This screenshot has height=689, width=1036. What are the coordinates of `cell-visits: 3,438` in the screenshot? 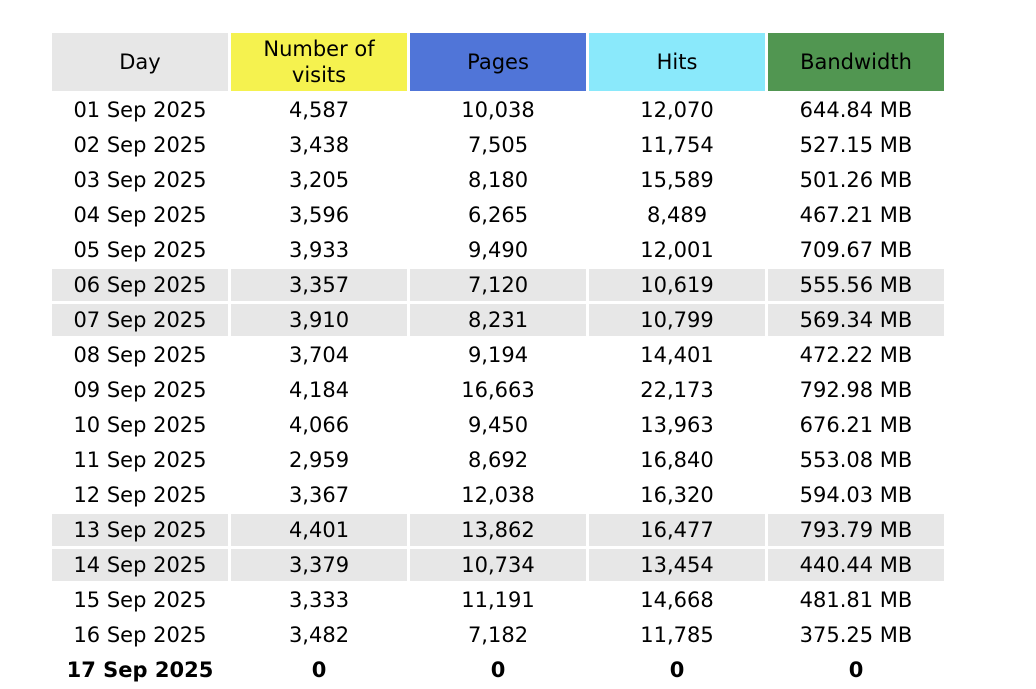 It's located at (319, 145).